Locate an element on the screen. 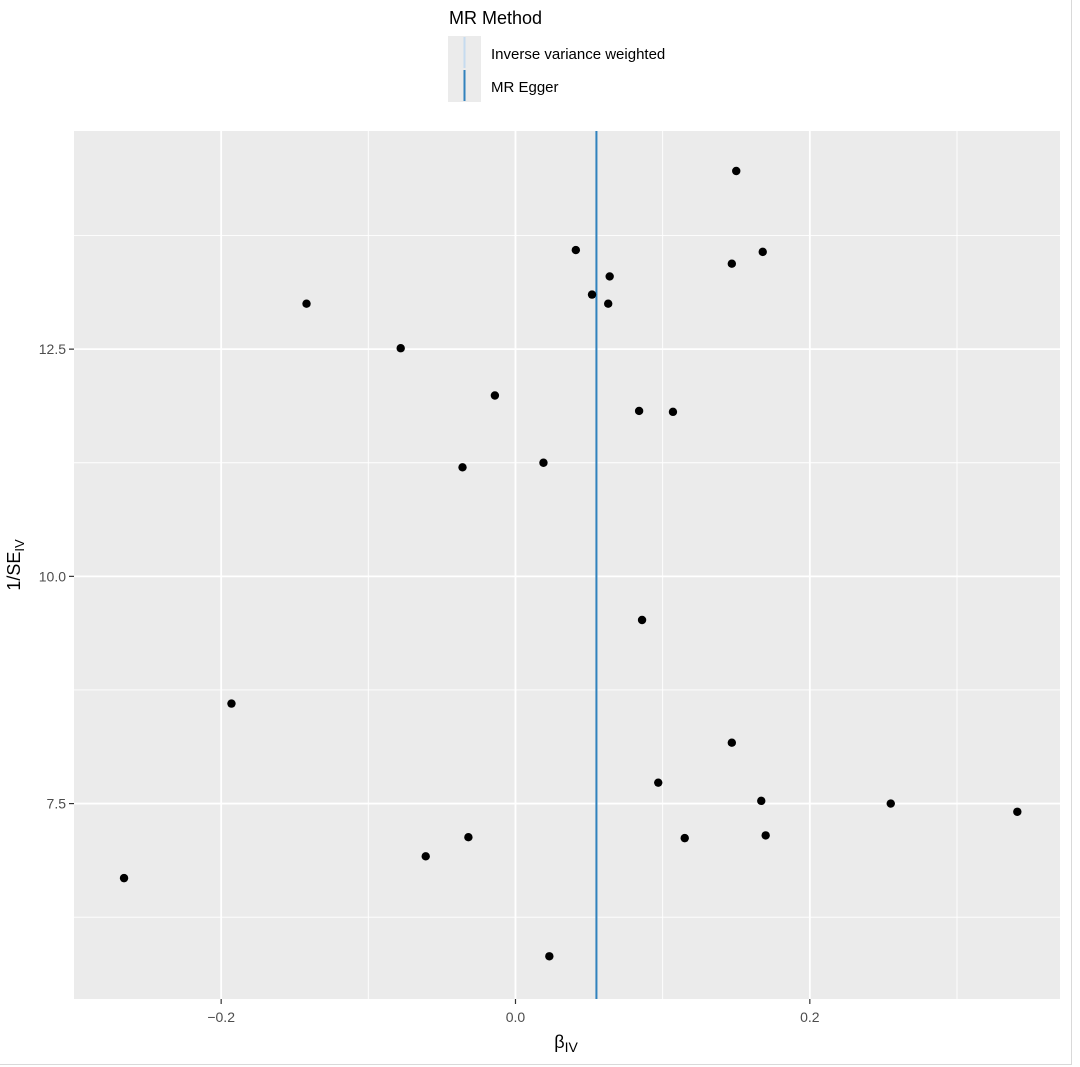 The height and width of the screenshot is (1067, 1080). legend-label-mr-egger: MR Egger is located at coordinates (525, 87).